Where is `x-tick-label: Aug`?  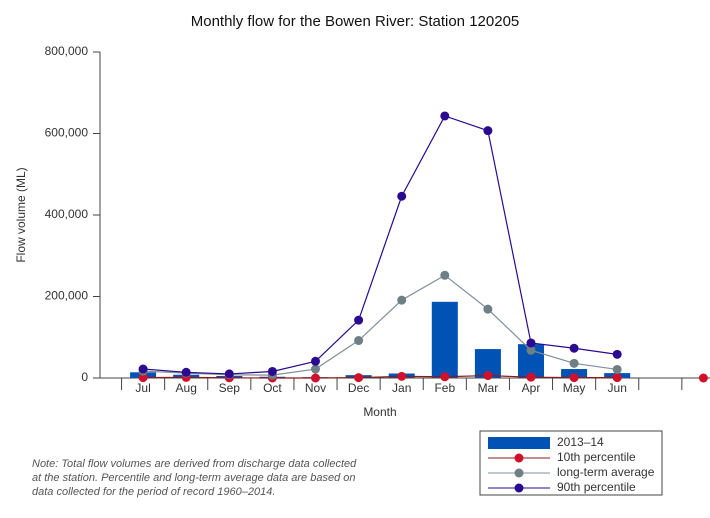
x-tick-label: Aug is located at coordinates (186, 388).